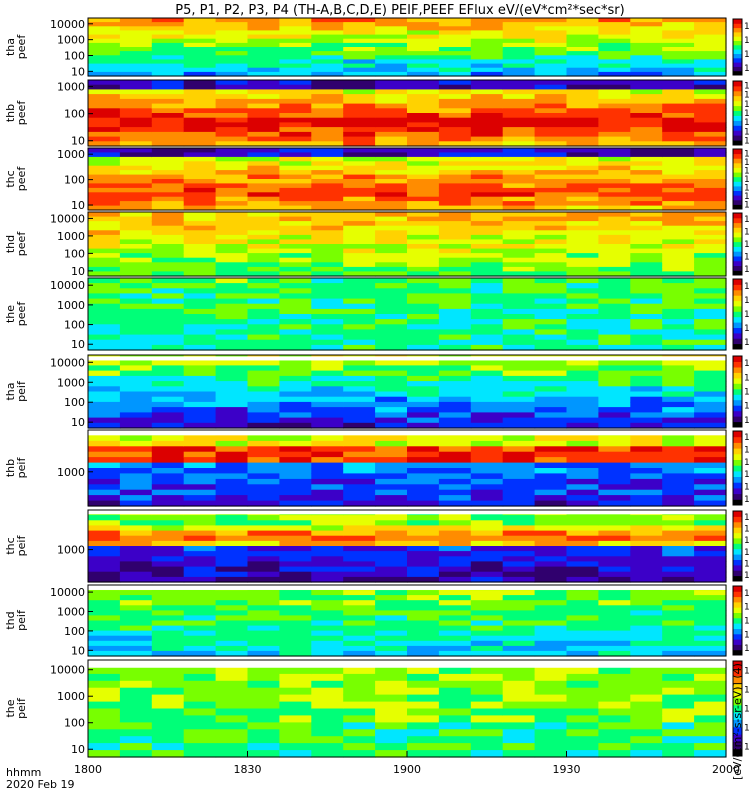 This screenshot has height=800, width=750. Describe the element at coordinates (377, 391) in the screenshot. I see `panel-tha-peif: thapeif1010010001000010⁳10⁴10⁵10⁶10⁷` at that location.